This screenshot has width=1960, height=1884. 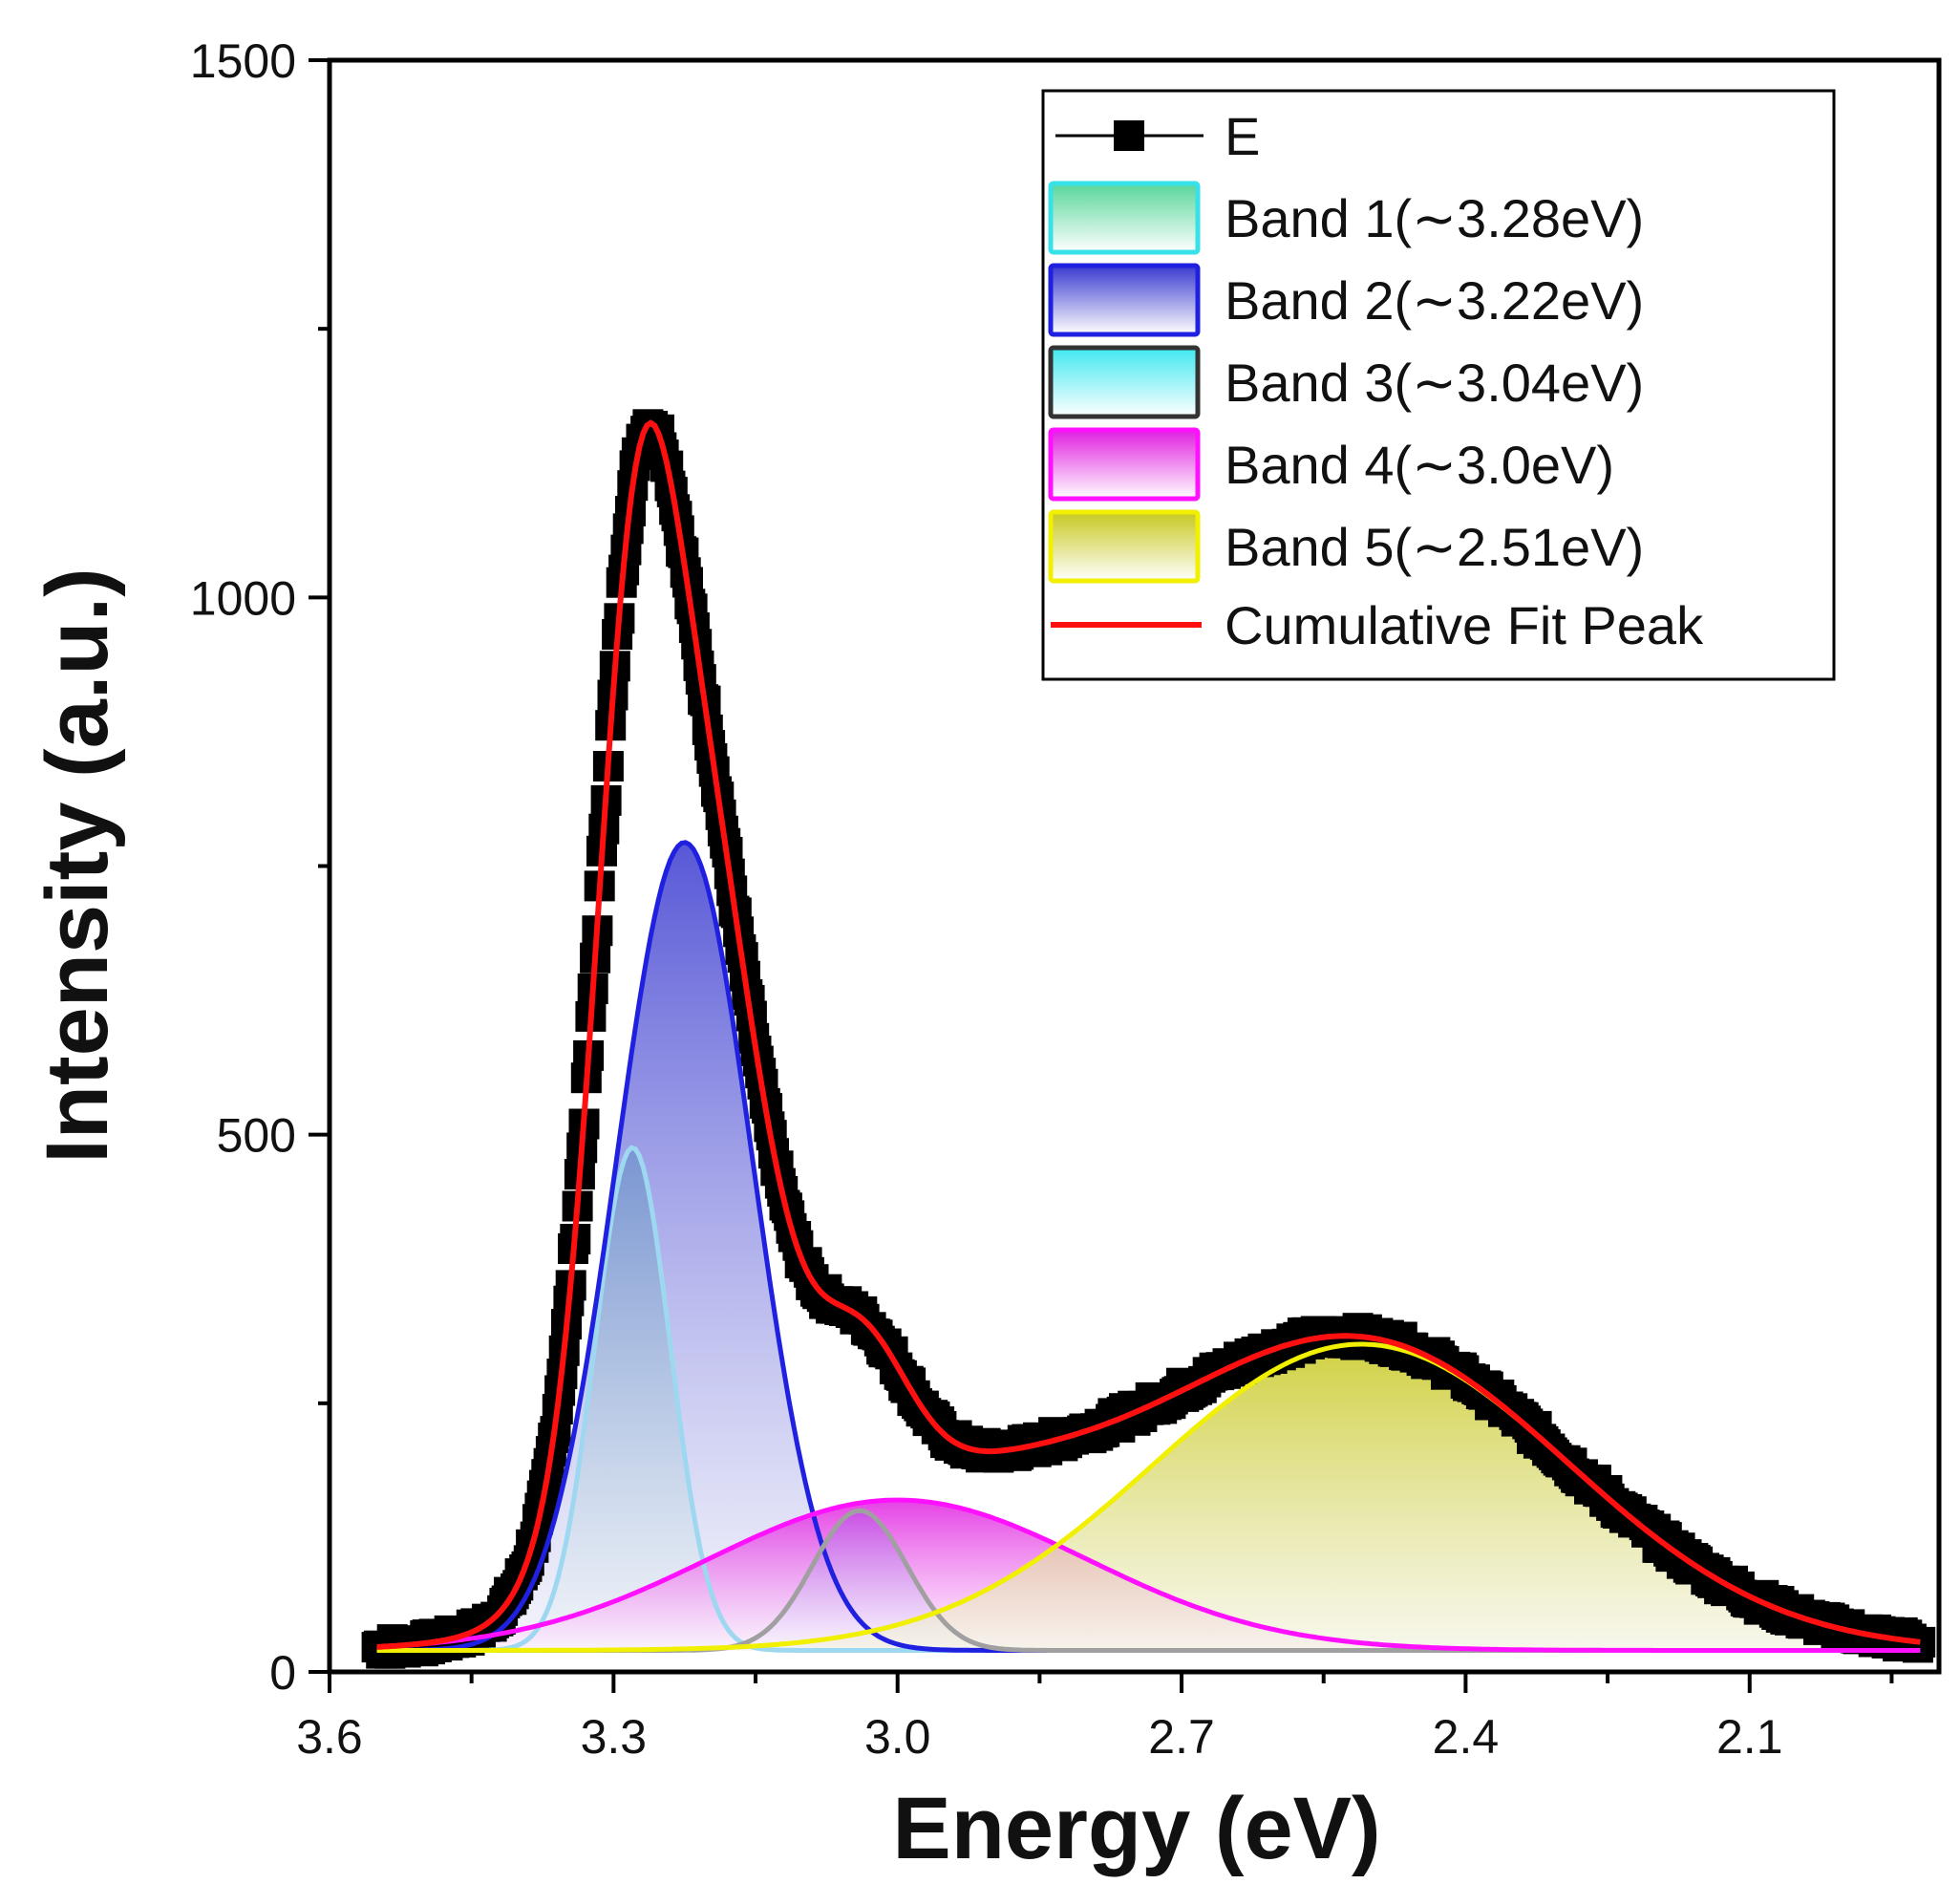 What do you see at coordinates (243, 598) in the screenshot?
I see `y-tick-label: 1000` at bounding box center [243, 598].